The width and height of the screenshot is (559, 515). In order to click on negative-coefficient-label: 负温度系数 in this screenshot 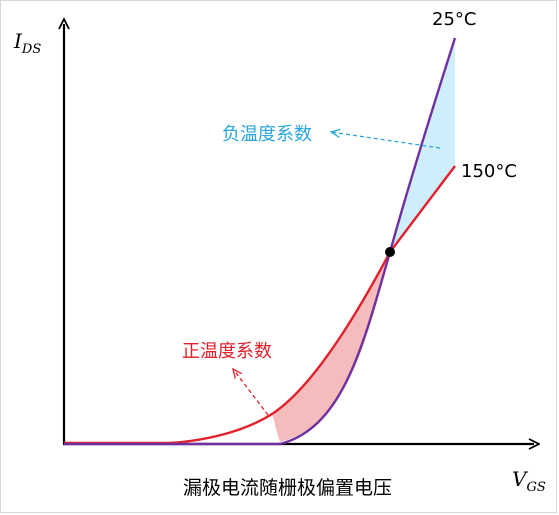, I will do `click(267, 134)`.